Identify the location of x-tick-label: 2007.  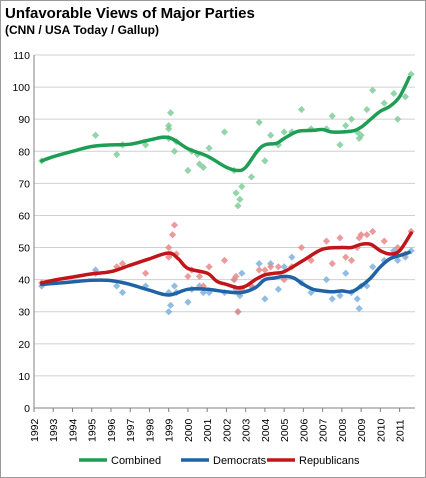
(324, 430).